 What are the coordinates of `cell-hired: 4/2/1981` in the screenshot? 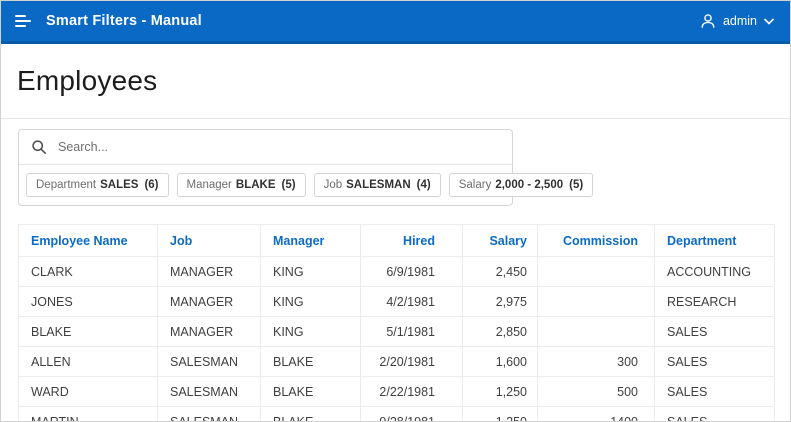 It's located at (411, 301).